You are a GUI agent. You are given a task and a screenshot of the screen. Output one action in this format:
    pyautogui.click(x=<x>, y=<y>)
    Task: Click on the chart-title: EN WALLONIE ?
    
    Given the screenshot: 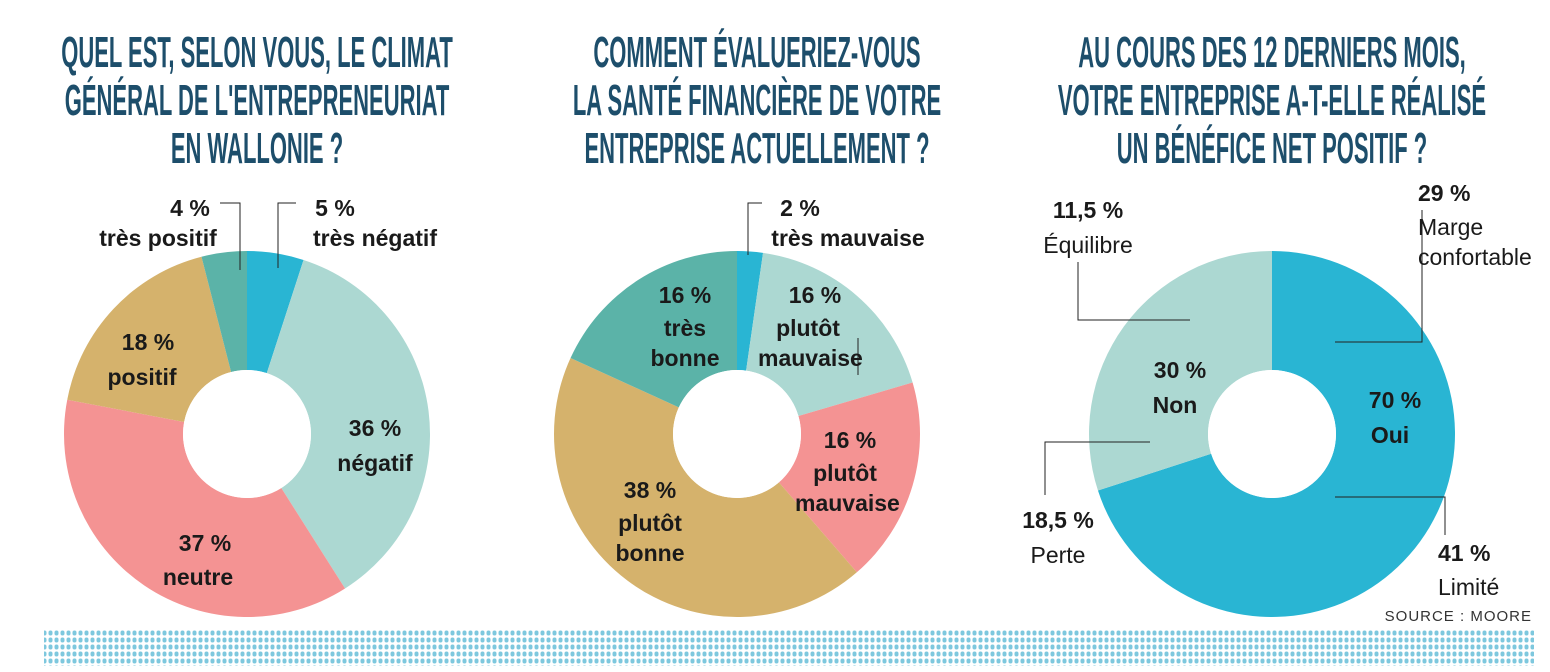 What is the action you would take?
    pyautogui.click(x=257, y=148)
    